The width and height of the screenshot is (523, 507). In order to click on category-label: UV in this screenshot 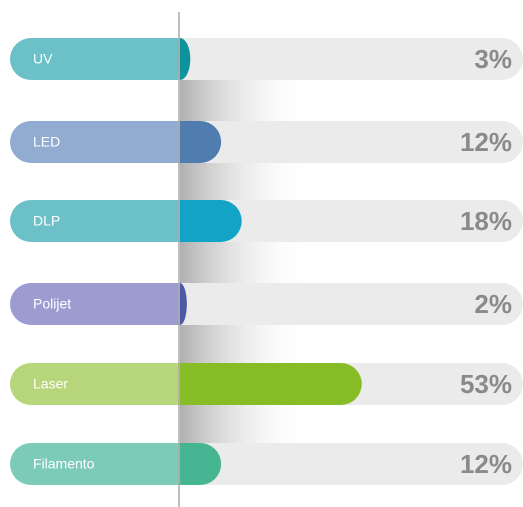, I will do `click(43, 59)`.